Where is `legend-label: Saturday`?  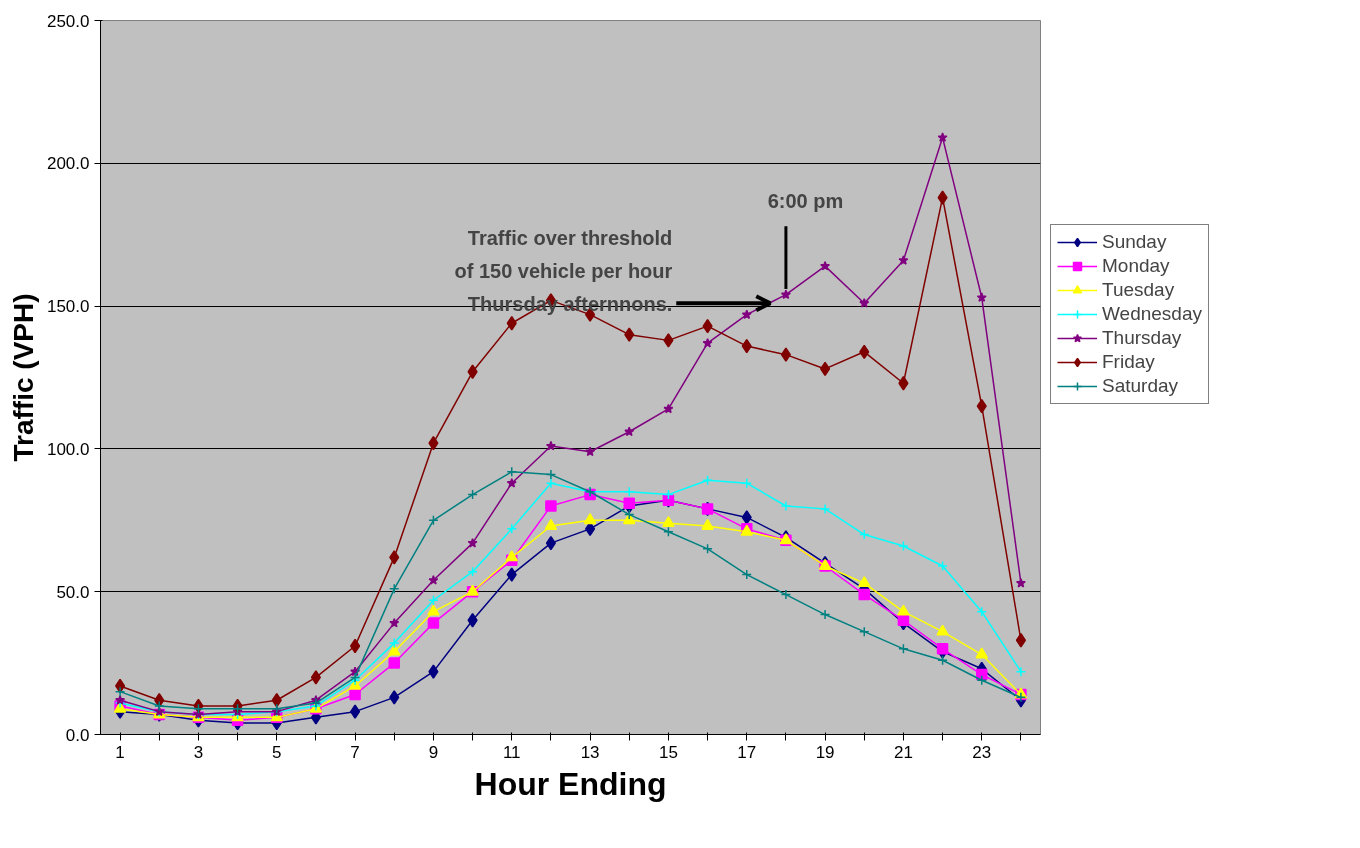 legend-label: Saturday is located at coordinates (1140, 386).